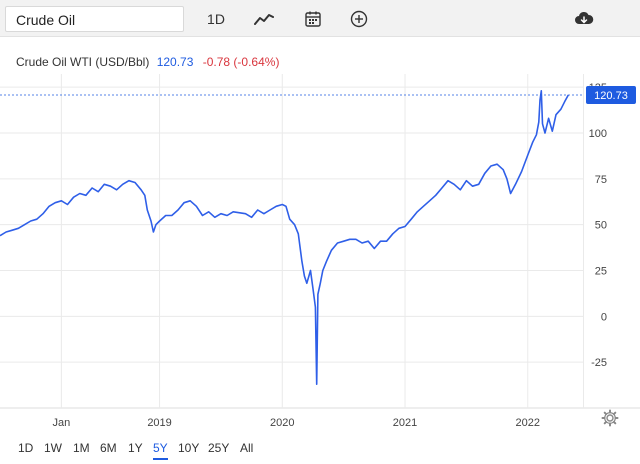 This screenshot has width=640, height=464. What do you see at coordinates (584, 19) in the screenshot?
I see `download-icon` at bounding box center [584, 19].